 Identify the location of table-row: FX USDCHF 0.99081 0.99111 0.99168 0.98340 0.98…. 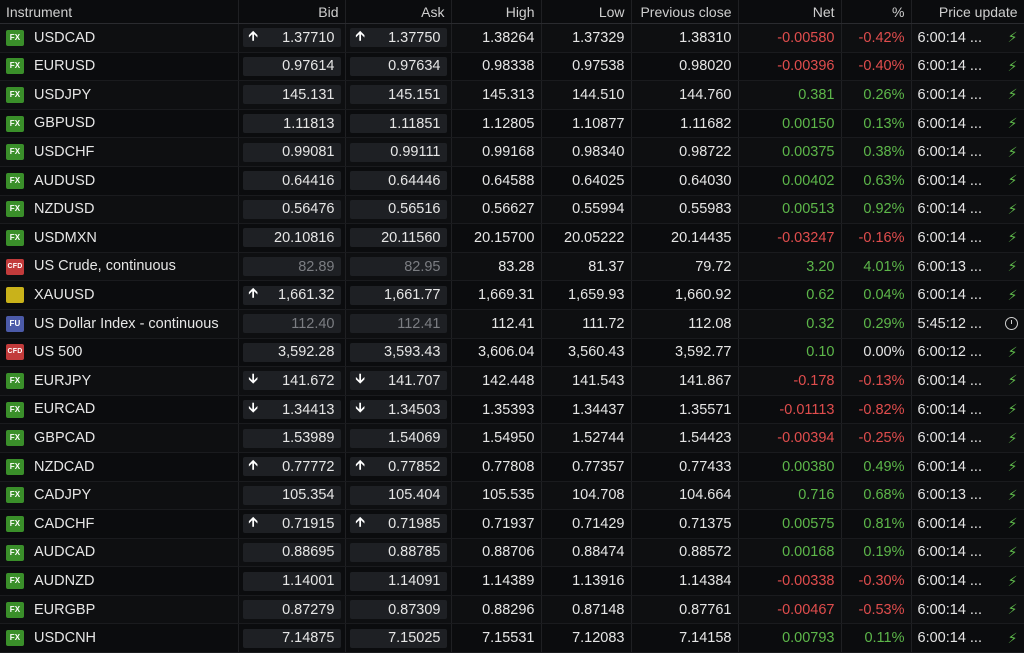
(512, 152).